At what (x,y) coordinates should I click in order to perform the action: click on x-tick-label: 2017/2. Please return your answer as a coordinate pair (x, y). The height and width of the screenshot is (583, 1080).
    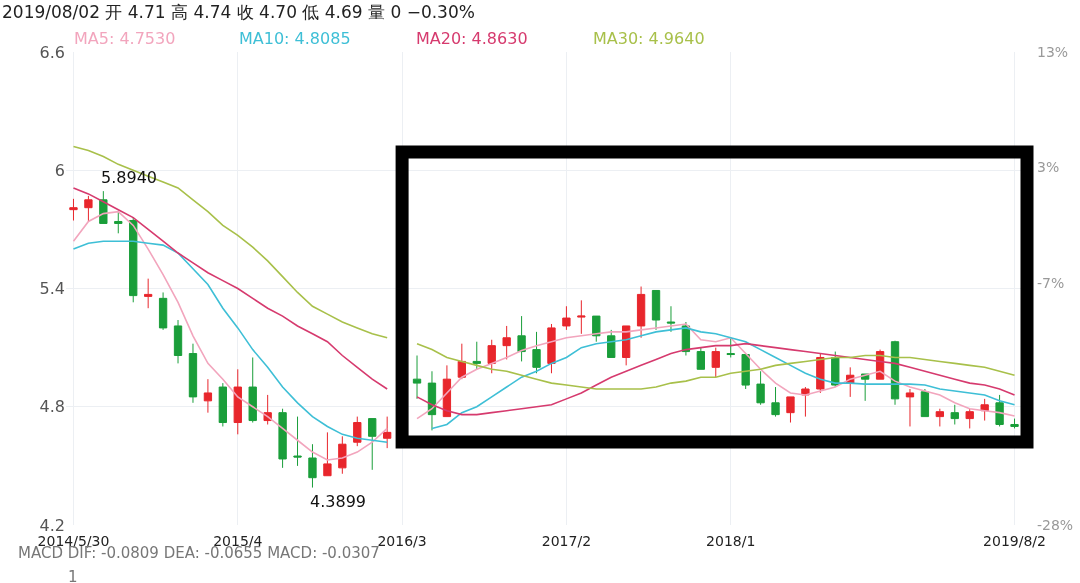
    Looking at the image, I should click on (566, 541).